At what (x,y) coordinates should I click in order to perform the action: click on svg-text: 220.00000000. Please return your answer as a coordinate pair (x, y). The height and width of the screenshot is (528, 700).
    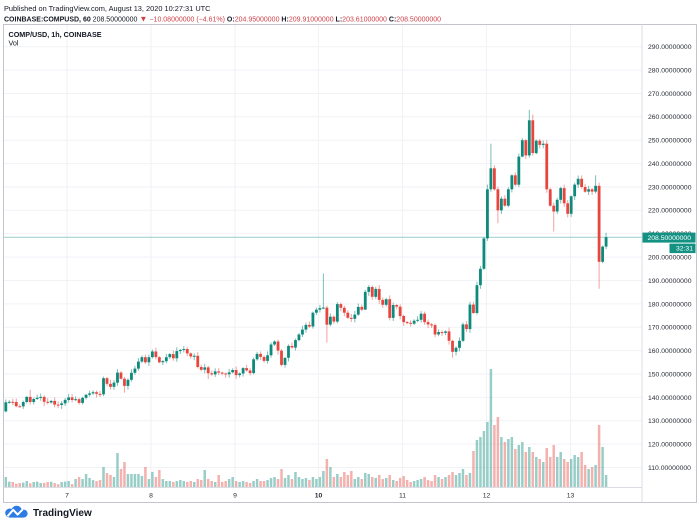
    Looking at the image, I should click on (670, 211).